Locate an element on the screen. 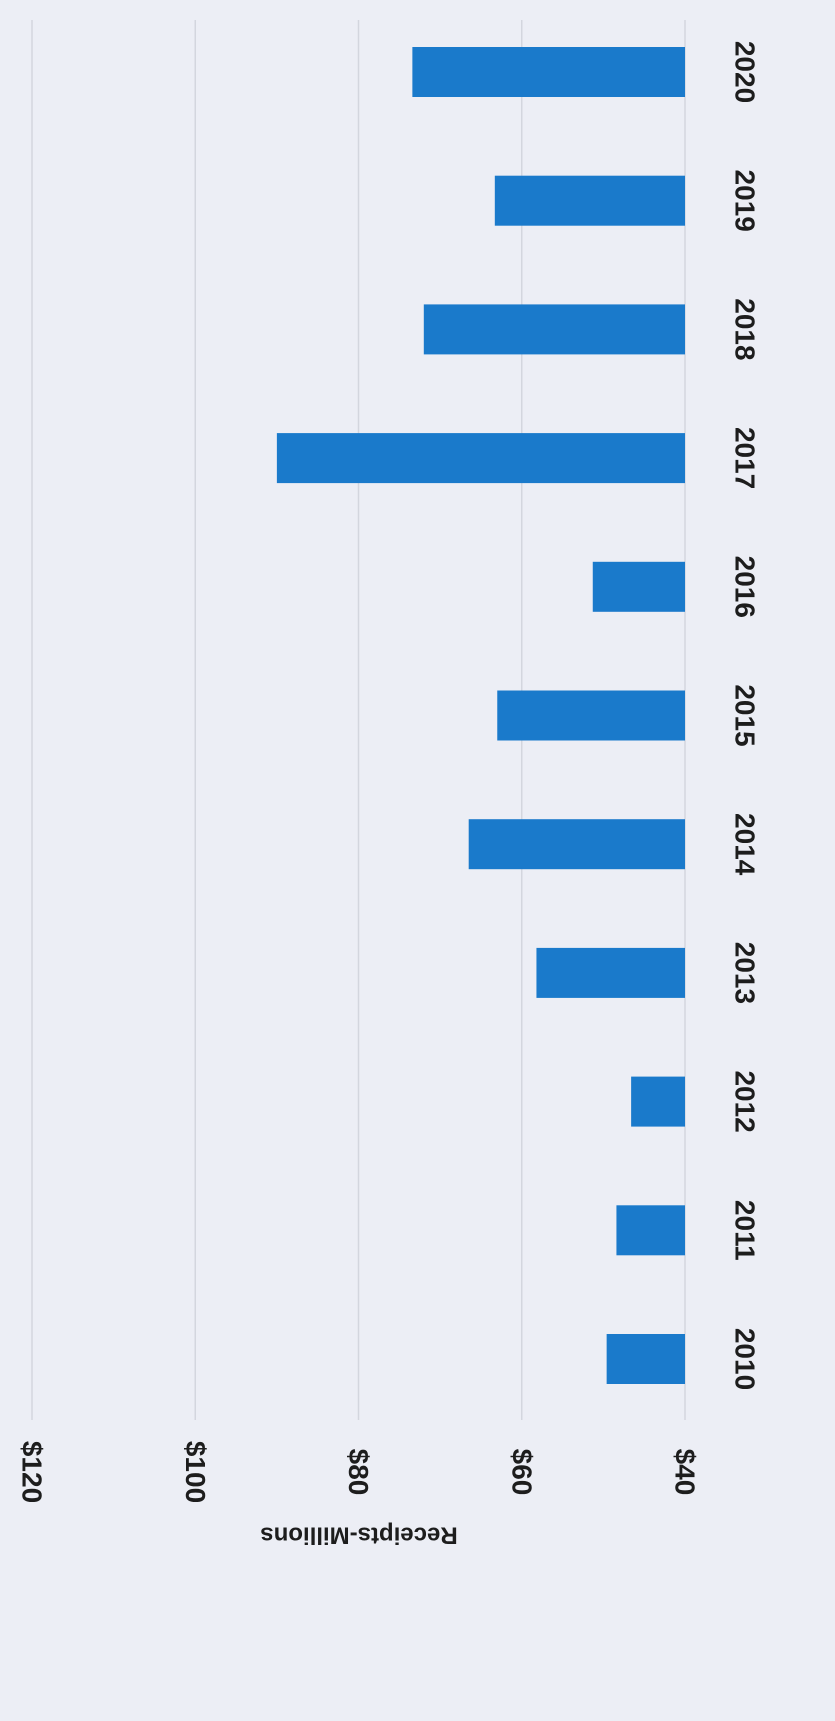  axis-titles: Receipts-Millions is located at coordinates (358, 1535).